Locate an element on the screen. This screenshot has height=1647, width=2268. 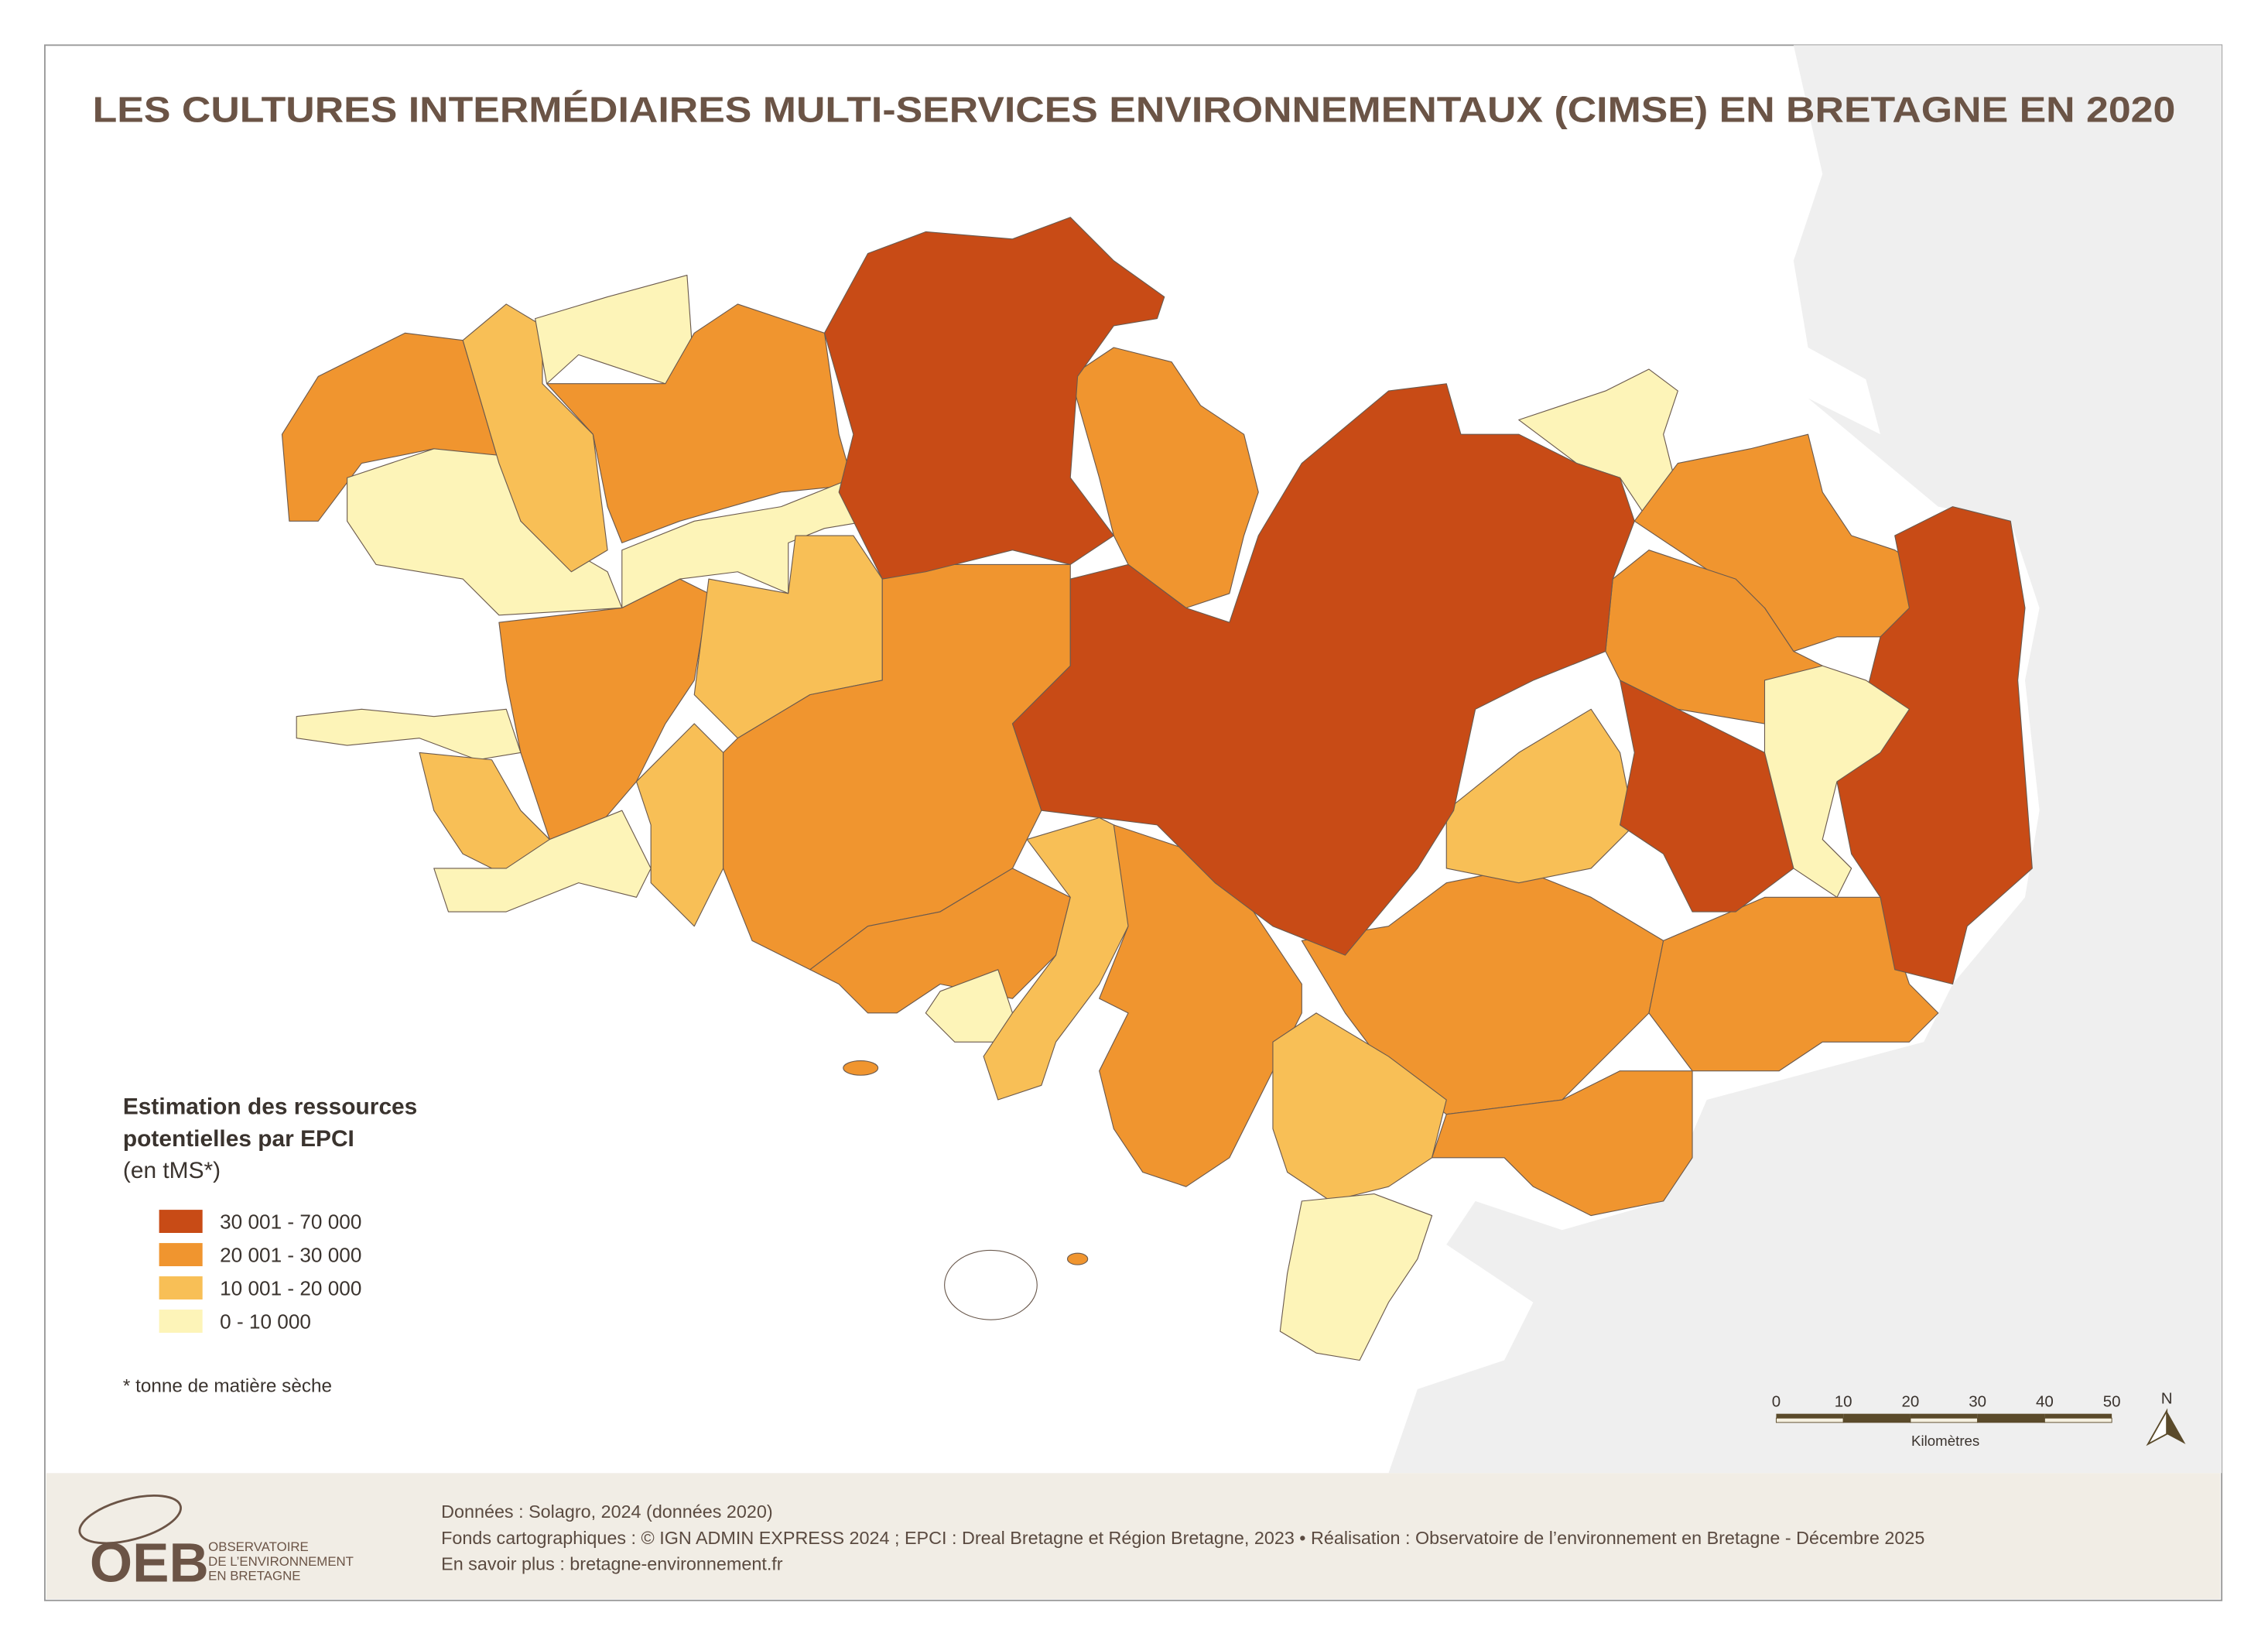
logo-swoosh is located at coordinates (130, 1520).